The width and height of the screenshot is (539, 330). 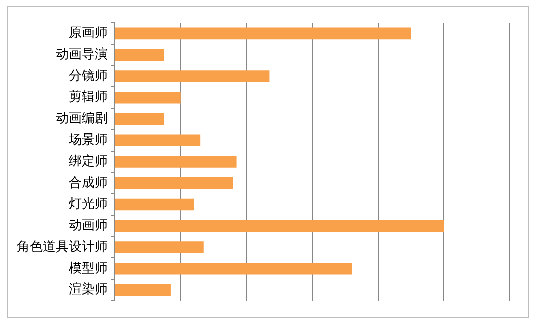 What do you see at coordinates (88, 162) in the screenshot?
I see `y-tick-label: 绑定师` at bounding box center [88, 162].